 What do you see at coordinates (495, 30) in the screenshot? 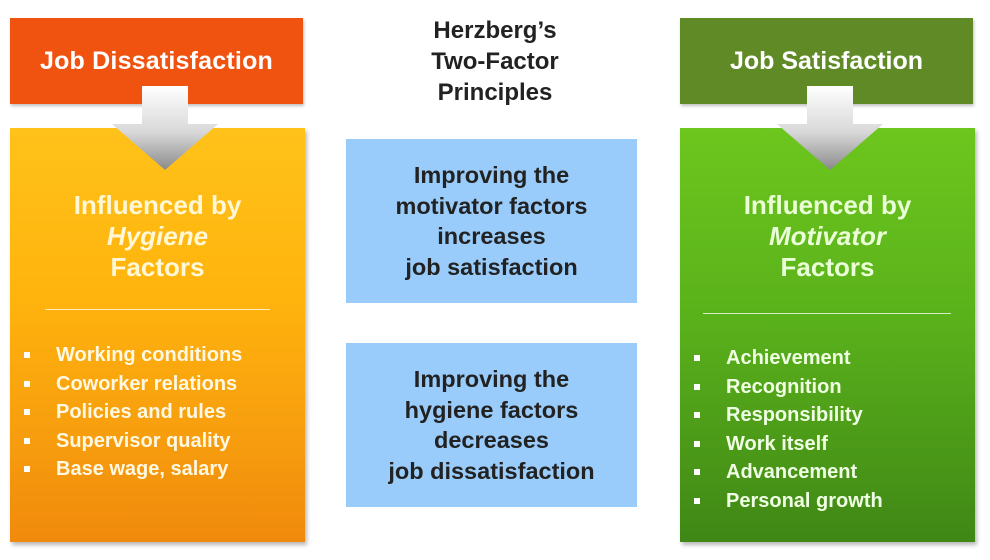
I see `title-line: Herzberg’s` at bounding box center [495, 30].